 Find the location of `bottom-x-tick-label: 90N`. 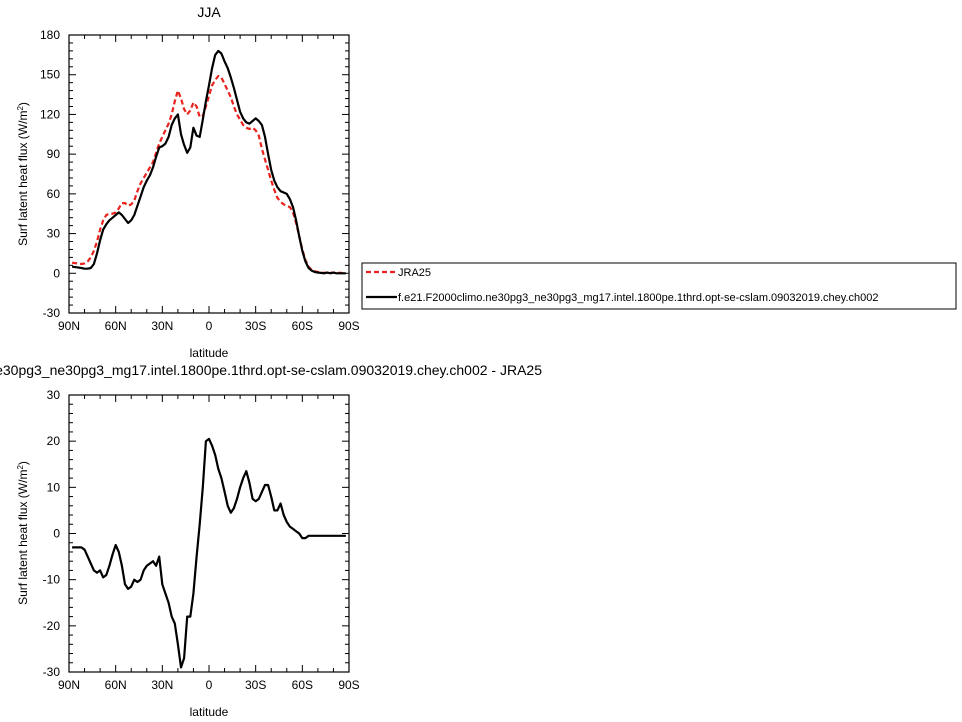

bottom-x-tick-label: 90N is located at coordinates (69, 685).